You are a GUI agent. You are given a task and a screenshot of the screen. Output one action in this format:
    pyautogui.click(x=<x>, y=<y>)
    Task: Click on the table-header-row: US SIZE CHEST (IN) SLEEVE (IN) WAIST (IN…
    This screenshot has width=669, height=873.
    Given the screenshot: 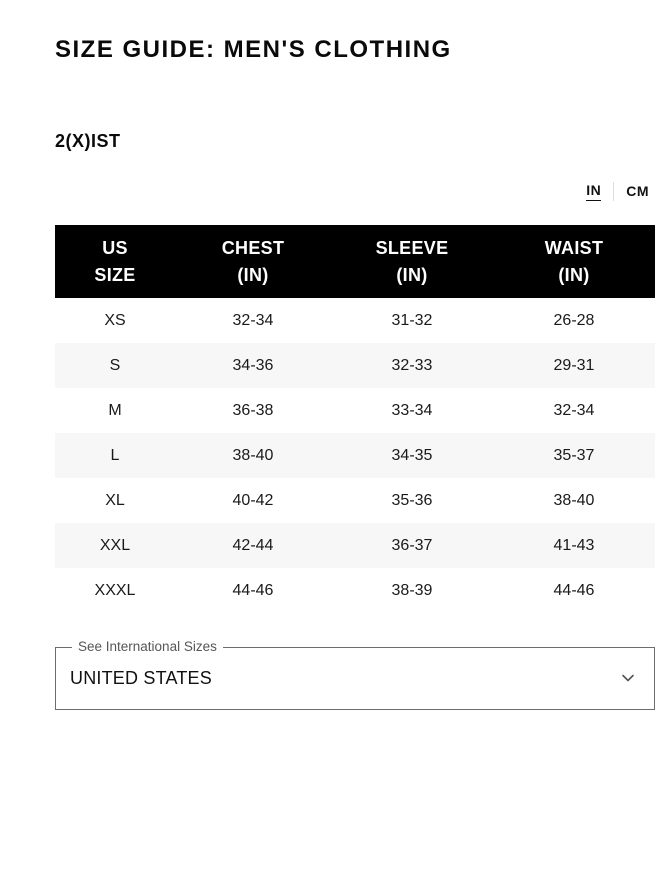 What is the action you would take?
    pyautogui.click(x=355, y=261)
    